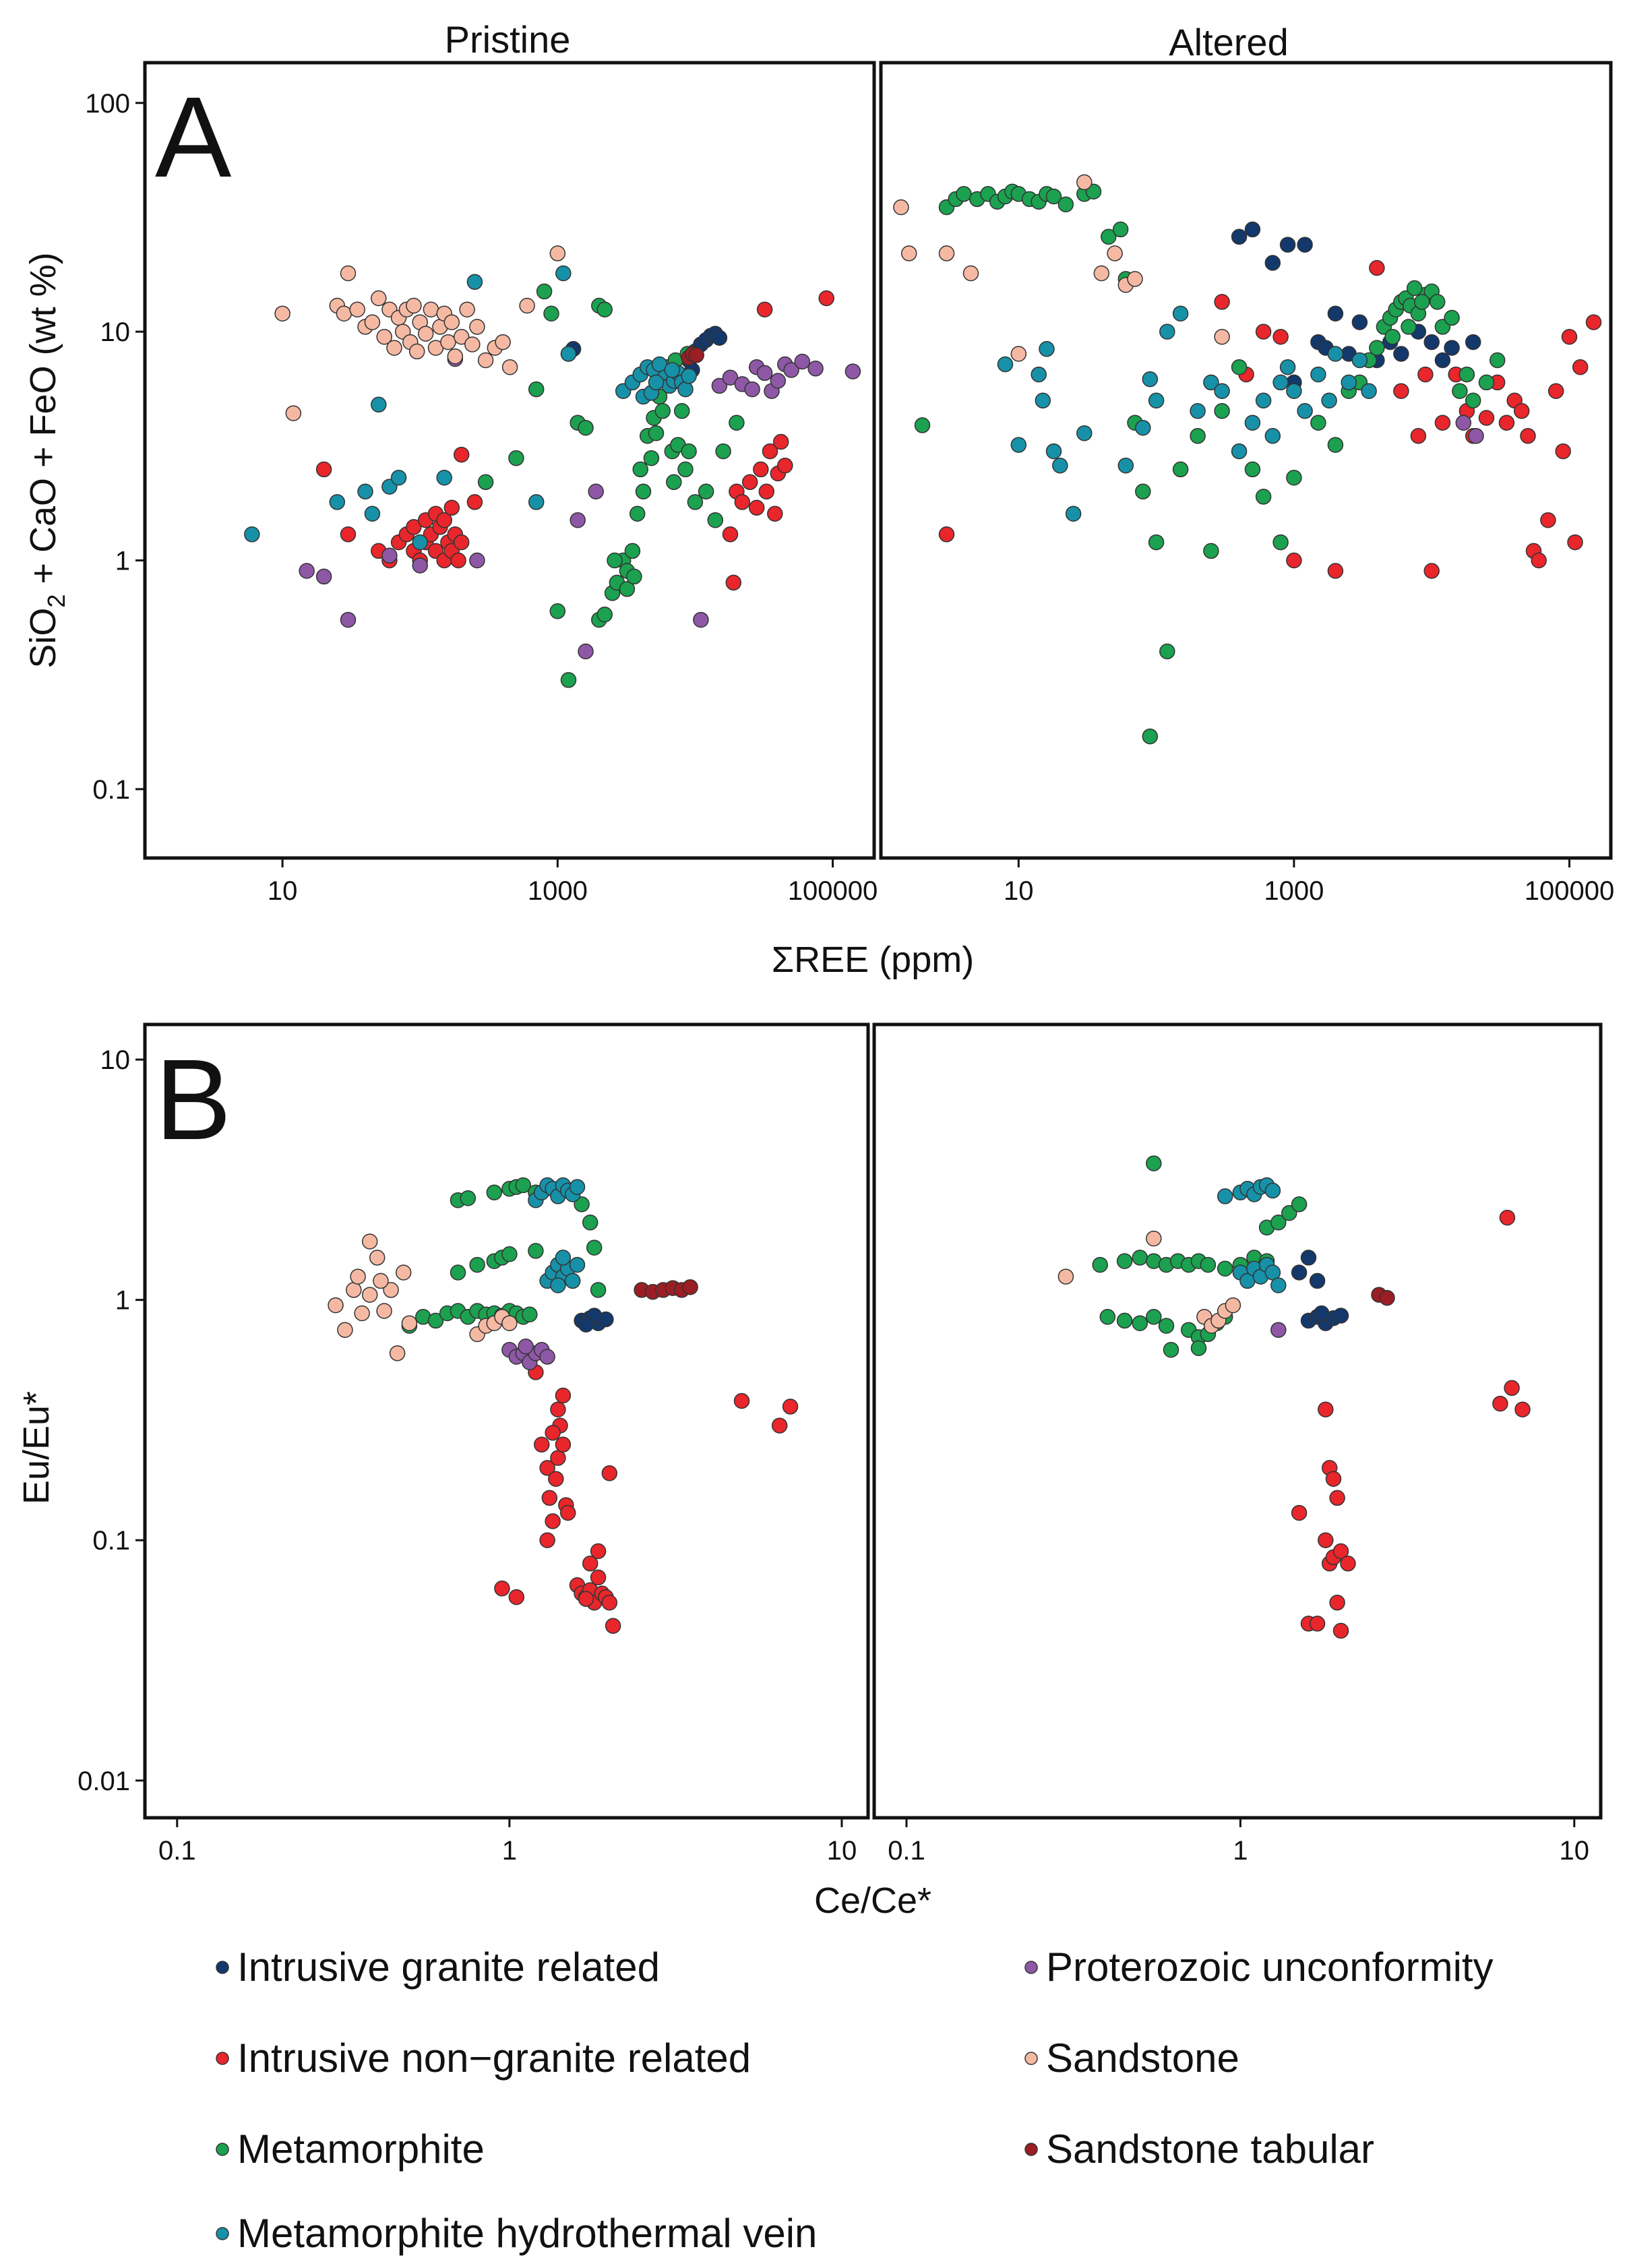 The height and width of the screenshot is (2268, 1627). What do you see at coordinates (508, 39) in the screenshot?
I see `subplot-title-pristine: Pristine` at bounding box center [508, 39].